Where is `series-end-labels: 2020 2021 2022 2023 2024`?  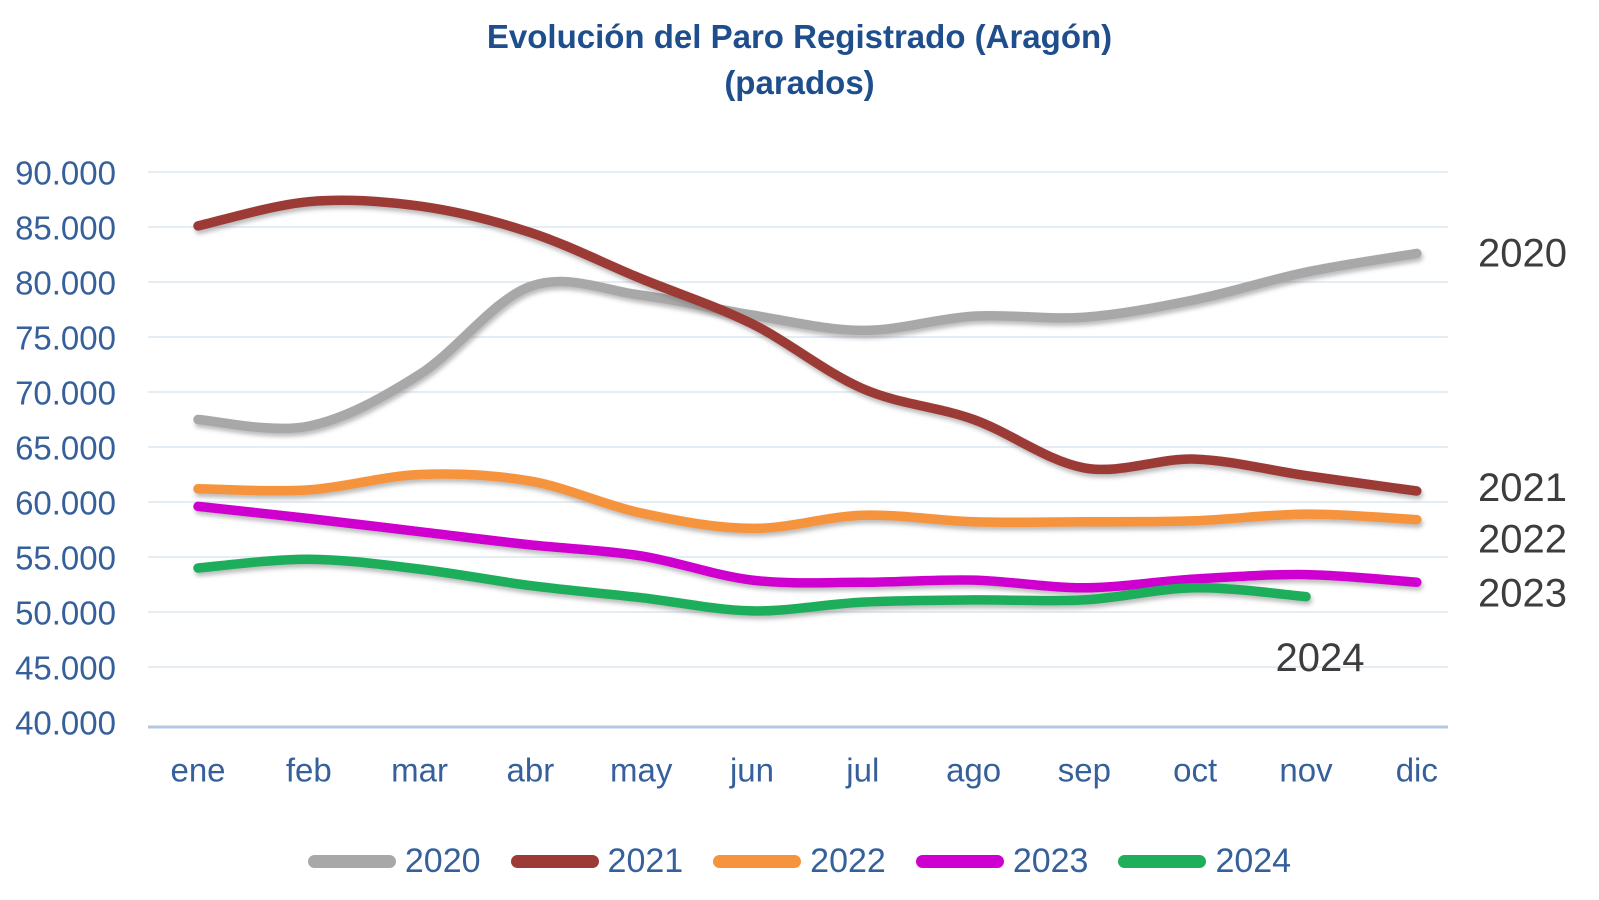 series-end-labels: 2020 2021 2022 2023 2024 is located at coordinates (1421, 455).